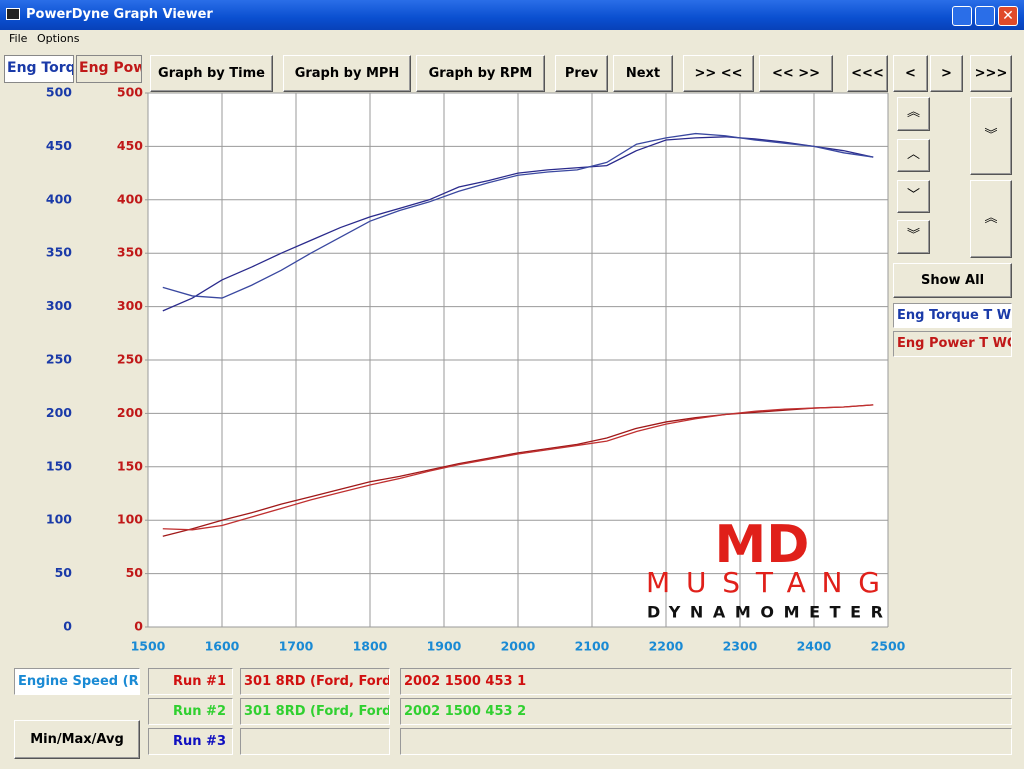  What do you see at coordinates (867, 73) in the screenshot?
I see `toolbar-button: <<<` at bounding box center [867, 73].